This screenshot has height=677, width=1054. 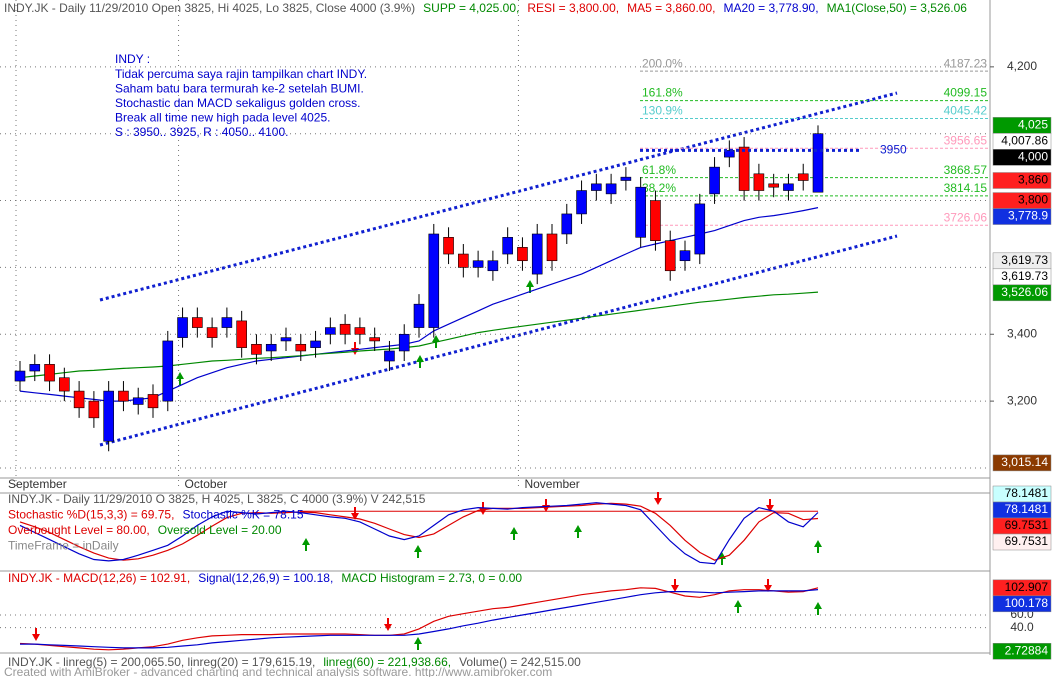 What do you see at coordinates (966, 63) in the screenshot?
I see `fib-price: 4187.23` at bounding box center [966, 63].